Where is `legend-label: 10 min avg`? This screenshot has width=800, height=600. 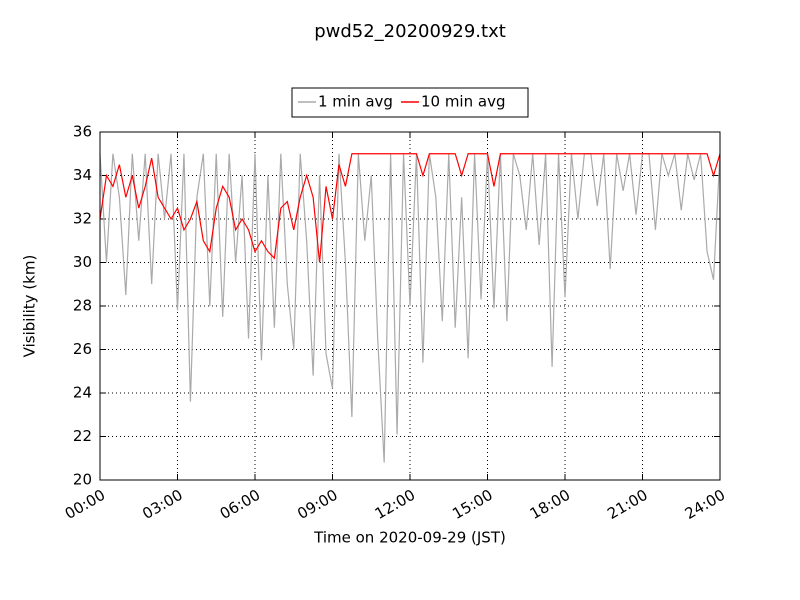
legend-label: 10 min avg is located at coordinates (463, 102).